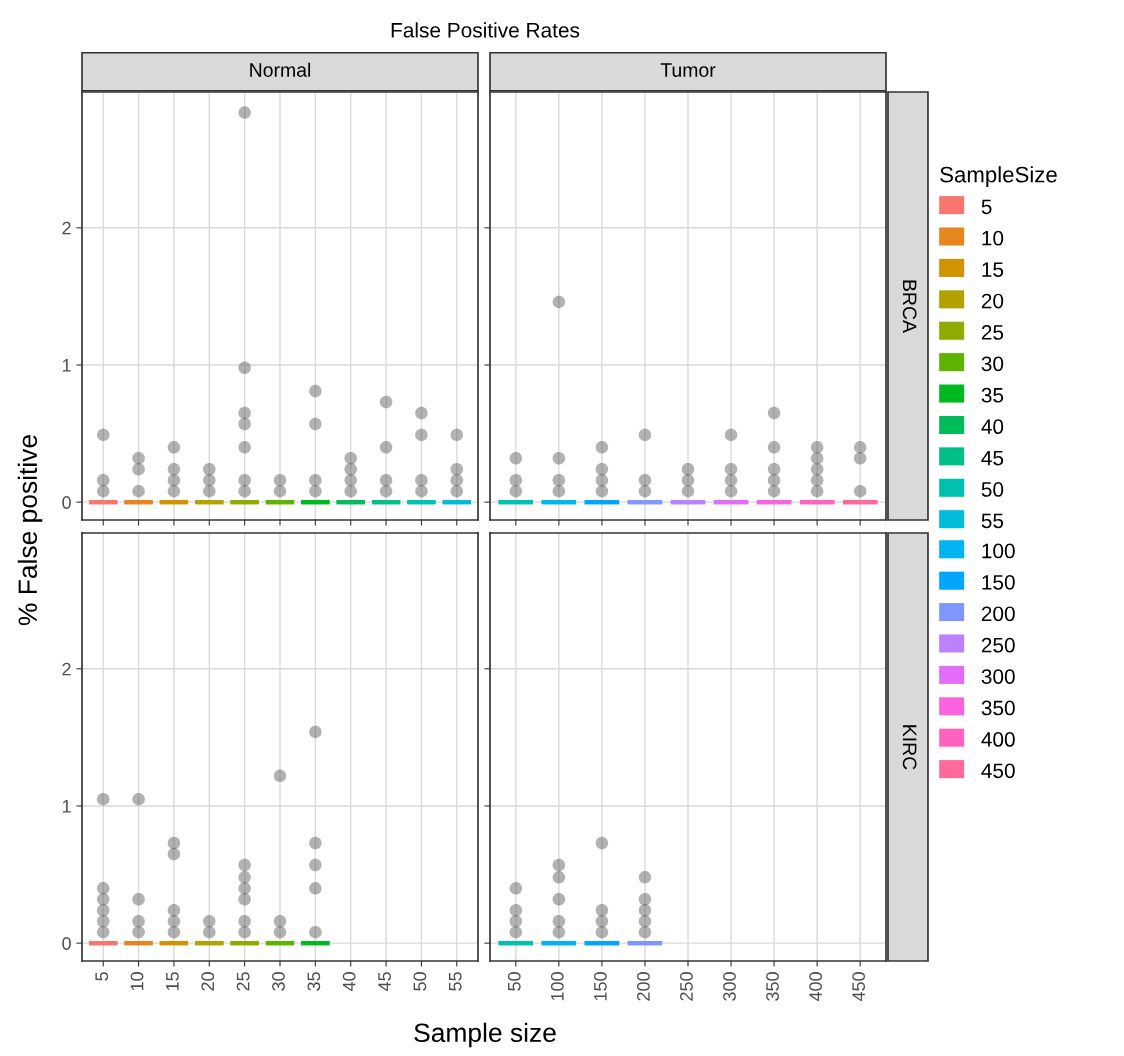 This screenshot has height=1056, width=1124. Describe the element at coordinates (992, 458) in the screenshot. I see `legend-label: 45` at that location.